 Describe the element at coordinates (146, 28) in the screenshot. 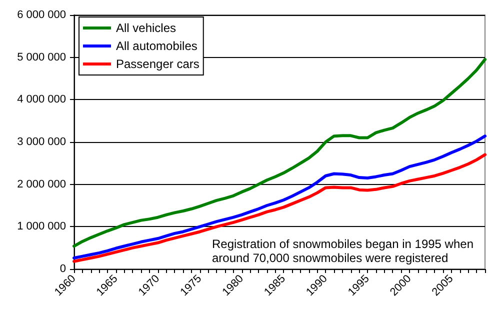

I see `legend-label: All vehicles` at that location.